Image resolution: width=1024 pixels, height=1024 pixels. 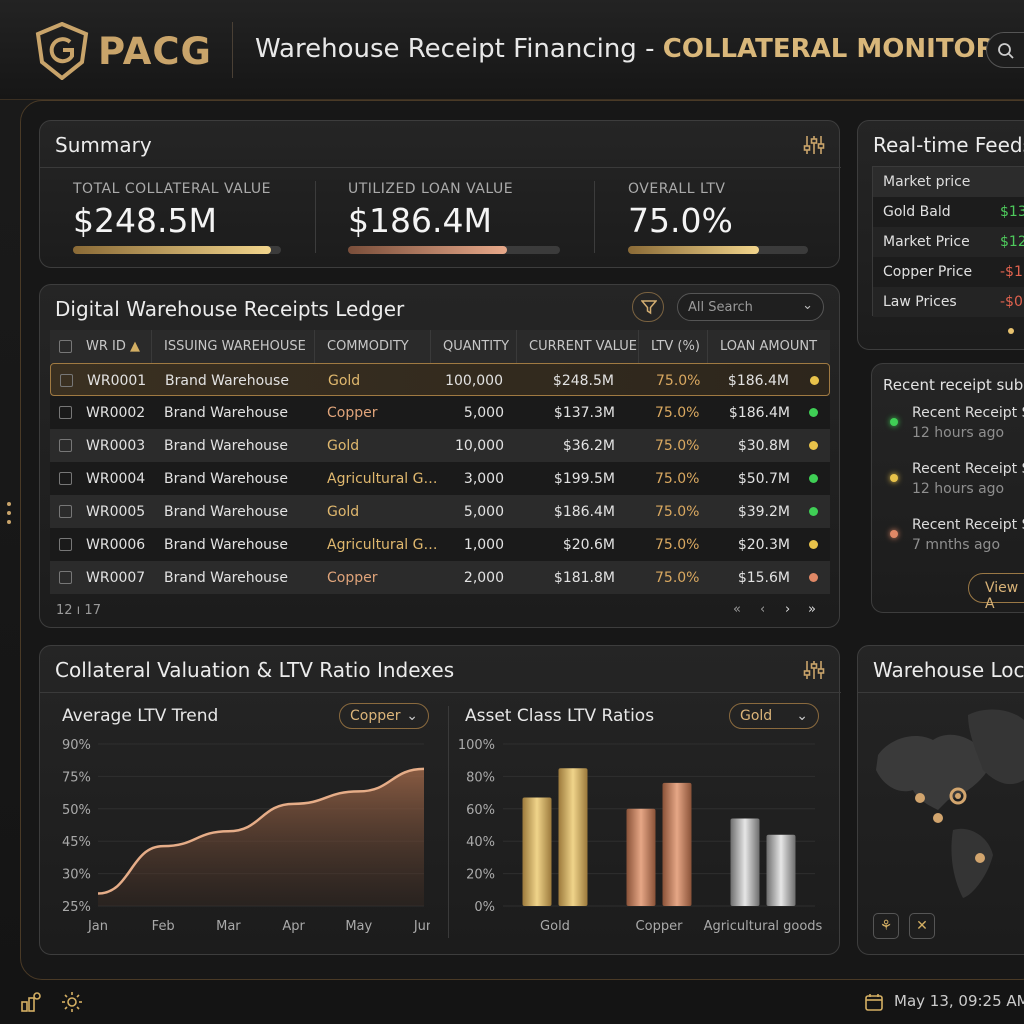 I want to click on prev-page-icon: ‹, so click(x=763, y=609).